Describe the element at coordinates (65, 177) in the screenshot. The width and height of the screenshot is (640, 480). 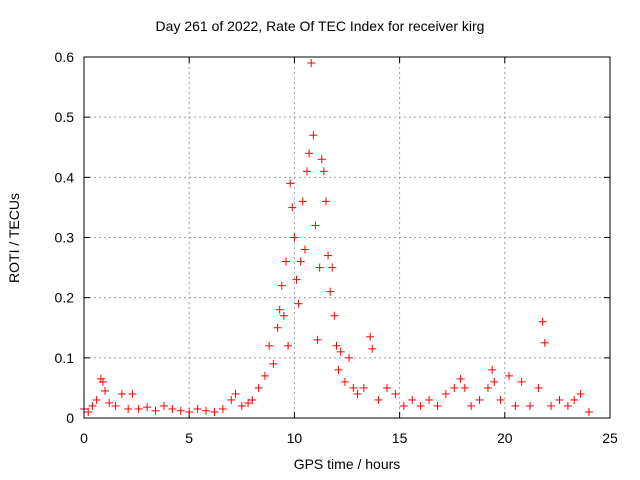
I see `y-tick-label: 0.4` at that location.